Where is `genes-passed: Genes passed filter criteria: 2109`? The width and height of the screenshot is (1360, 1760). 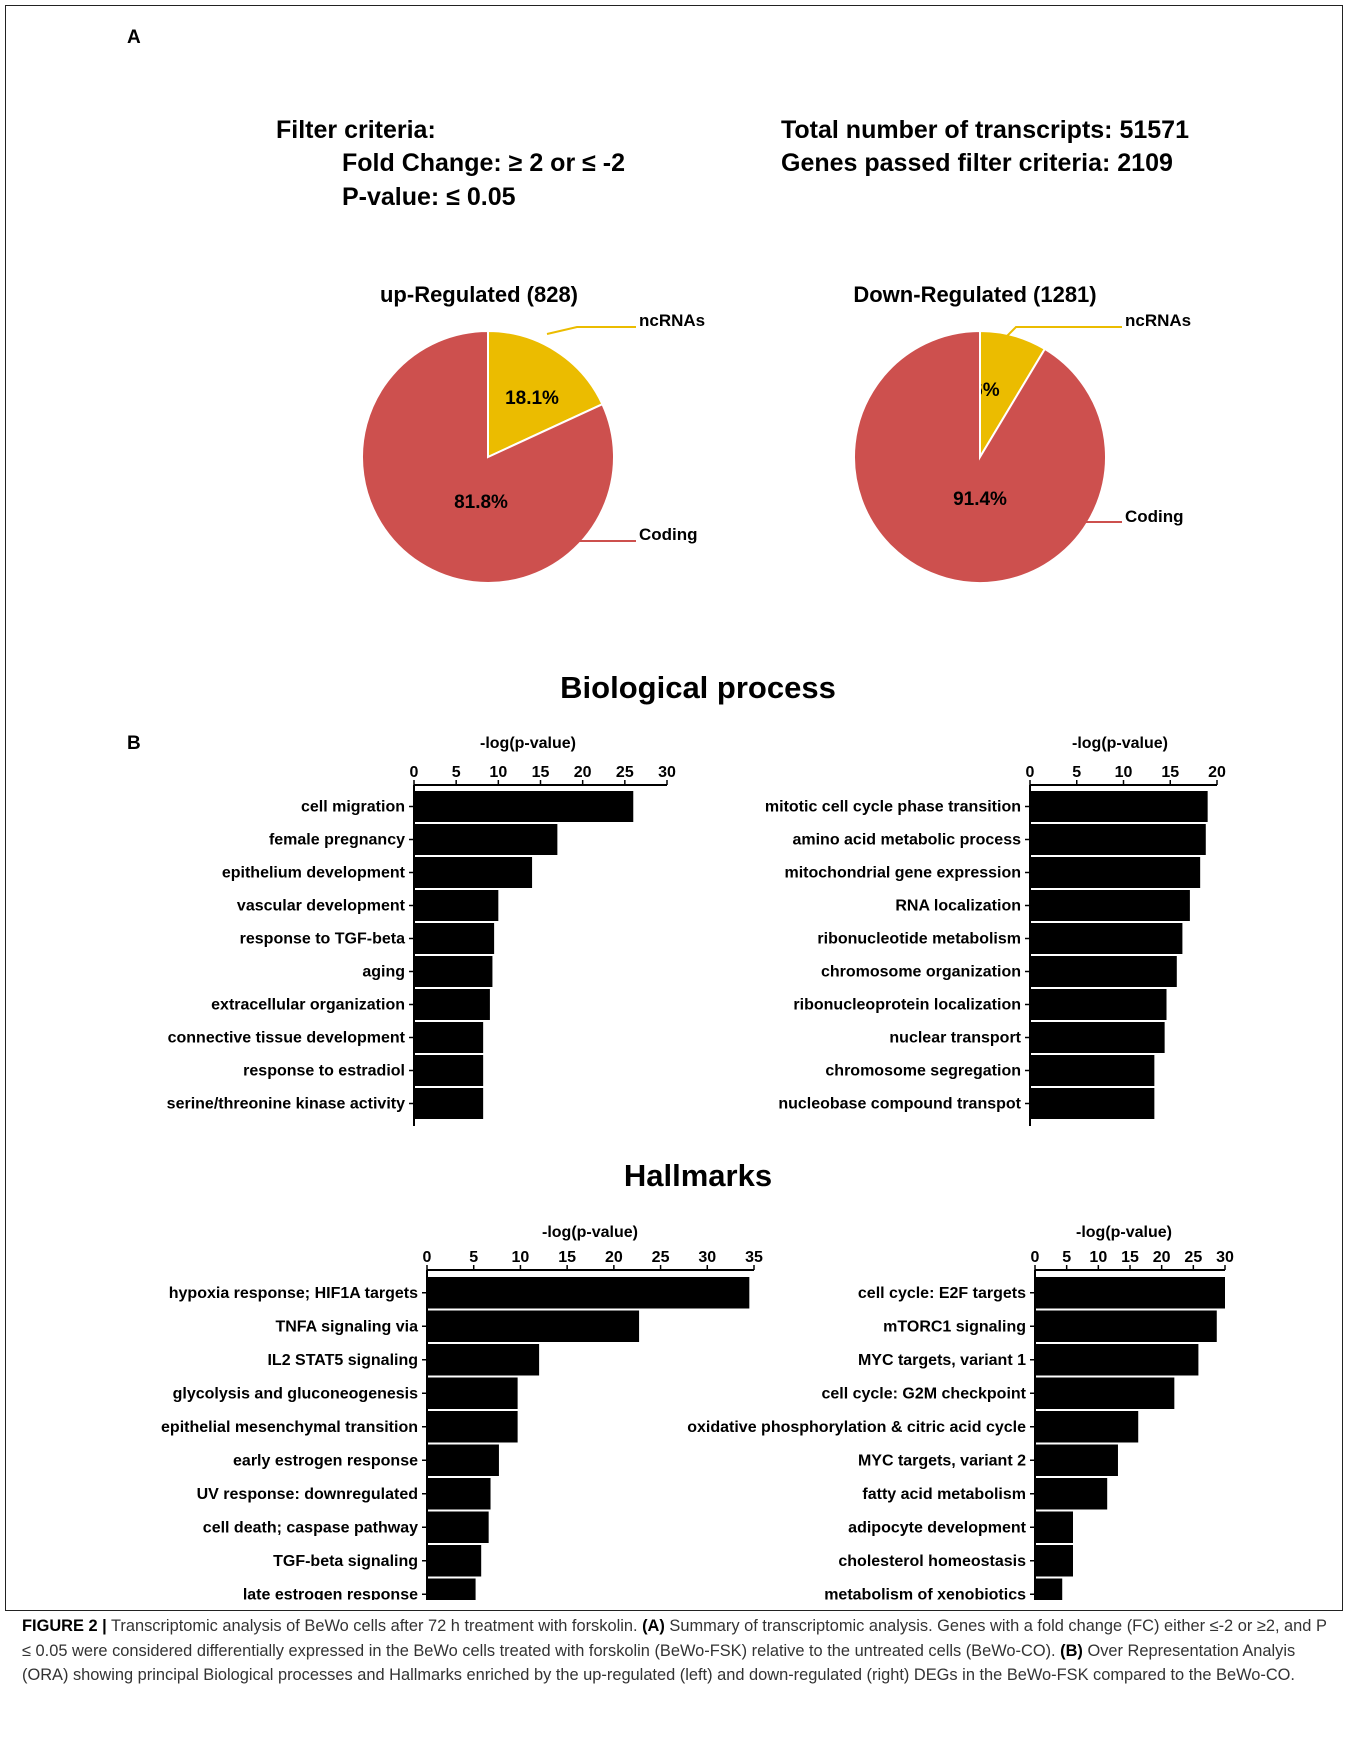 genes-passed: Genes passed filter criteria: 2109 is located at coordinates (977, 163).